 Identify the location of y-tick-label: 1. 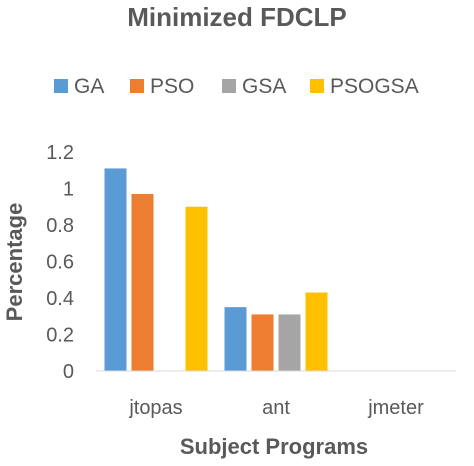
(68, 190).